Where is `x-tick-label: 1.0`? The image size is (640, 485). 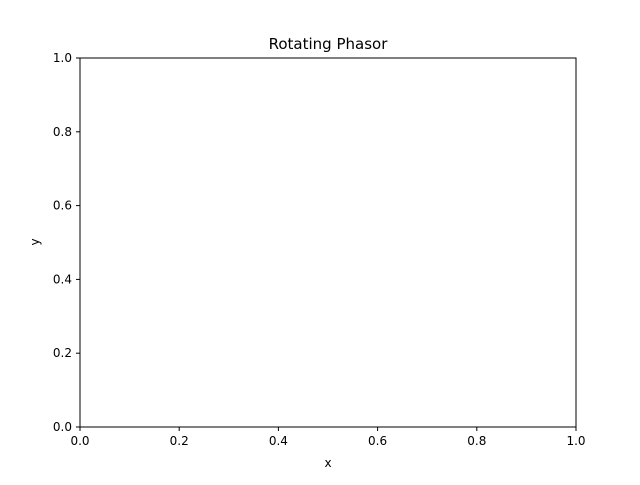 x-tick-label: 1.0 is located at coordinates (575, 441).